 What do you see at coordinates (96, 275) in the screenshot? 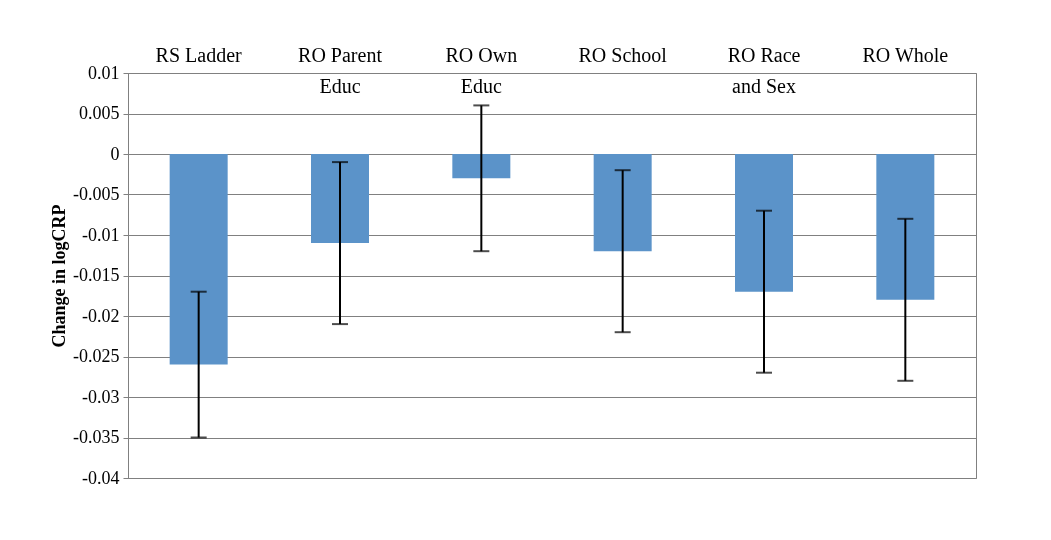
I see `y-tick-label: -0.015` at bounding box center [96, 275].